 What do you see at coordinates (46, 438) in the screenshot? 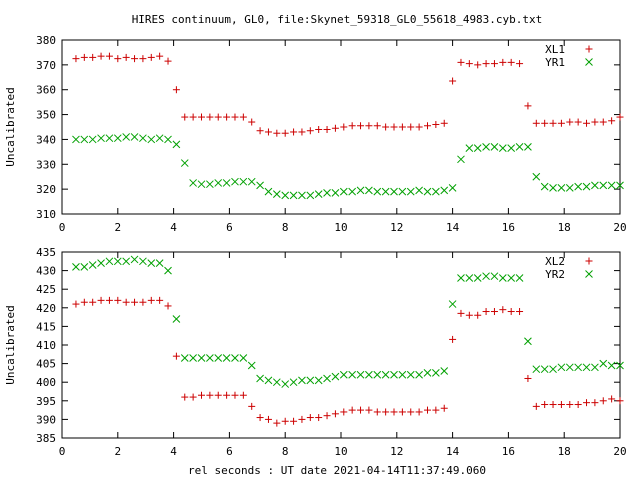
I see `y-tick-label: 385` at bounding box center [46, 438].